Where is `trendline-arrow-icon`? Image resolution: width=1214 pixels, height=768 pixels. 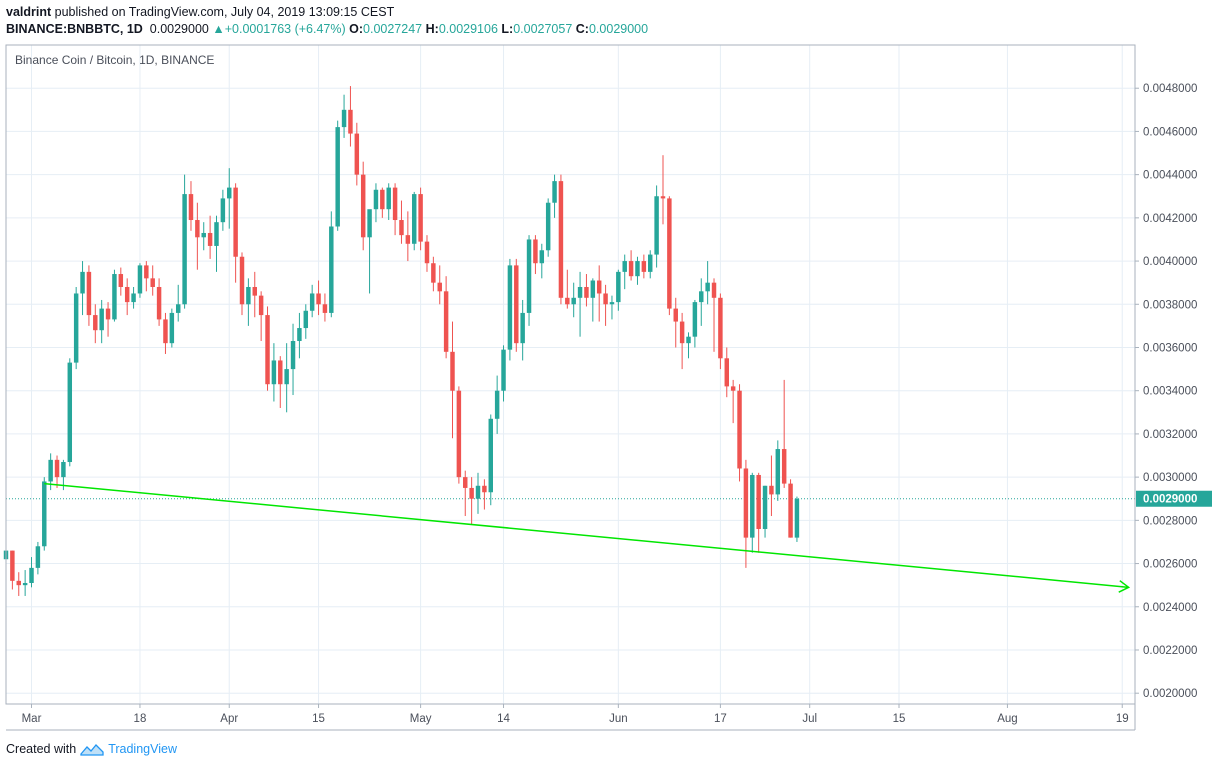 trendline-arrow-icon is located at coordinates (1124, 586).